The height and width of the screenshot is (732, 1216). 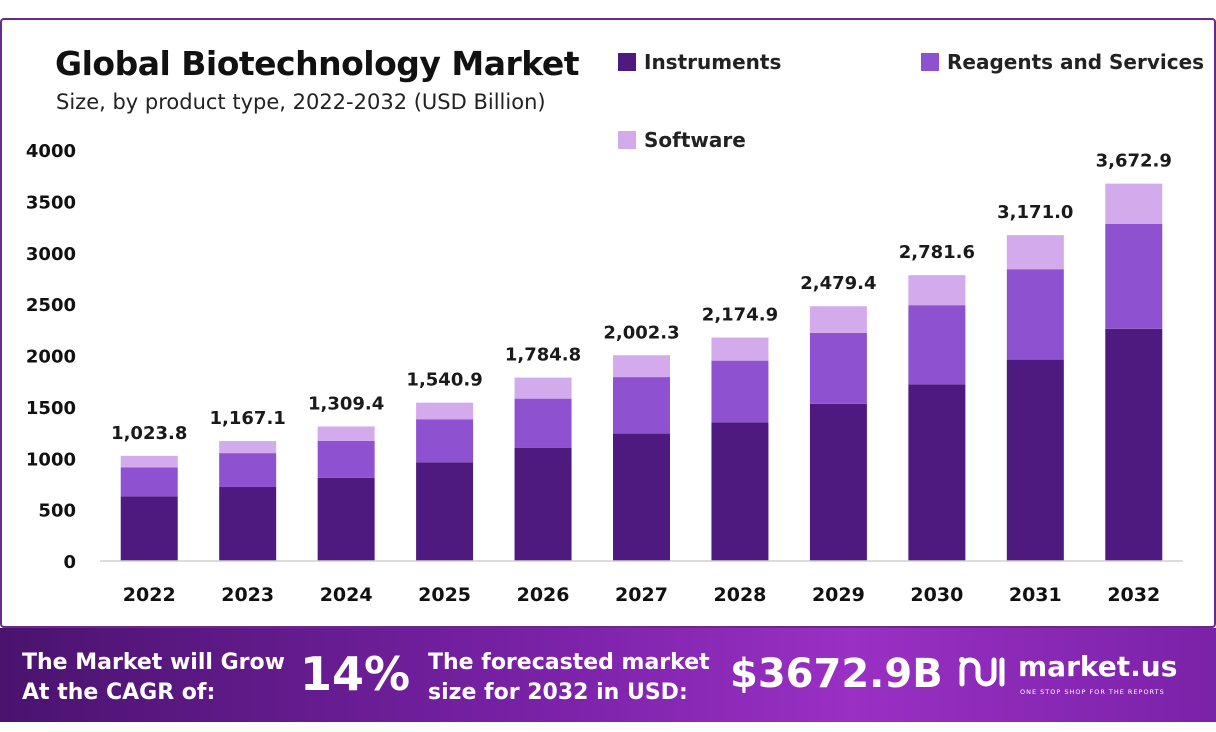 I want to click on y-tick-label: 2000, so click(x=51, y=357).